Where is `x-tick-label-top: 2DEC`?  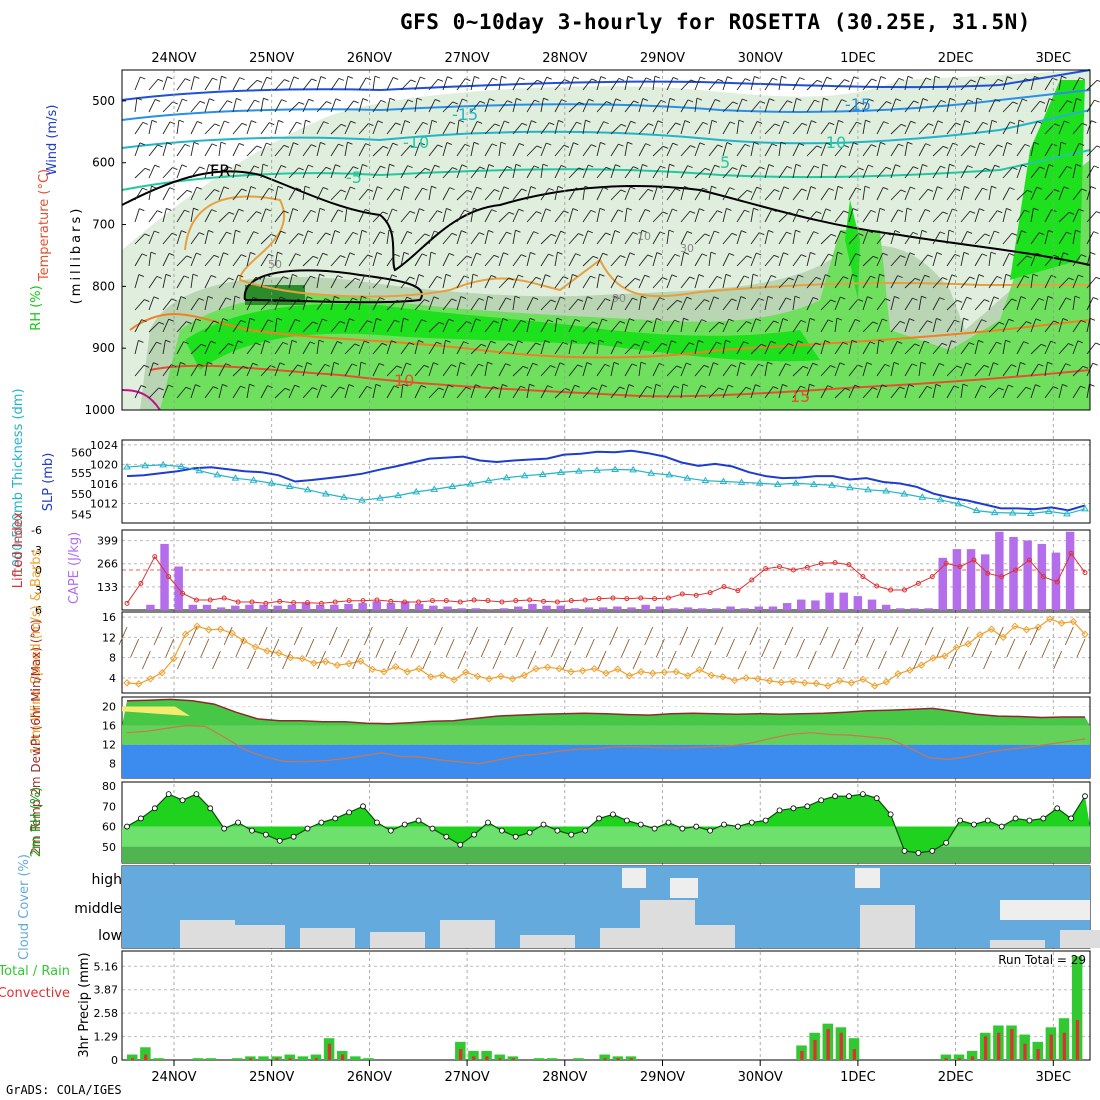
x-tick-label-top: 2DEC is located at coordinates (956, 58).